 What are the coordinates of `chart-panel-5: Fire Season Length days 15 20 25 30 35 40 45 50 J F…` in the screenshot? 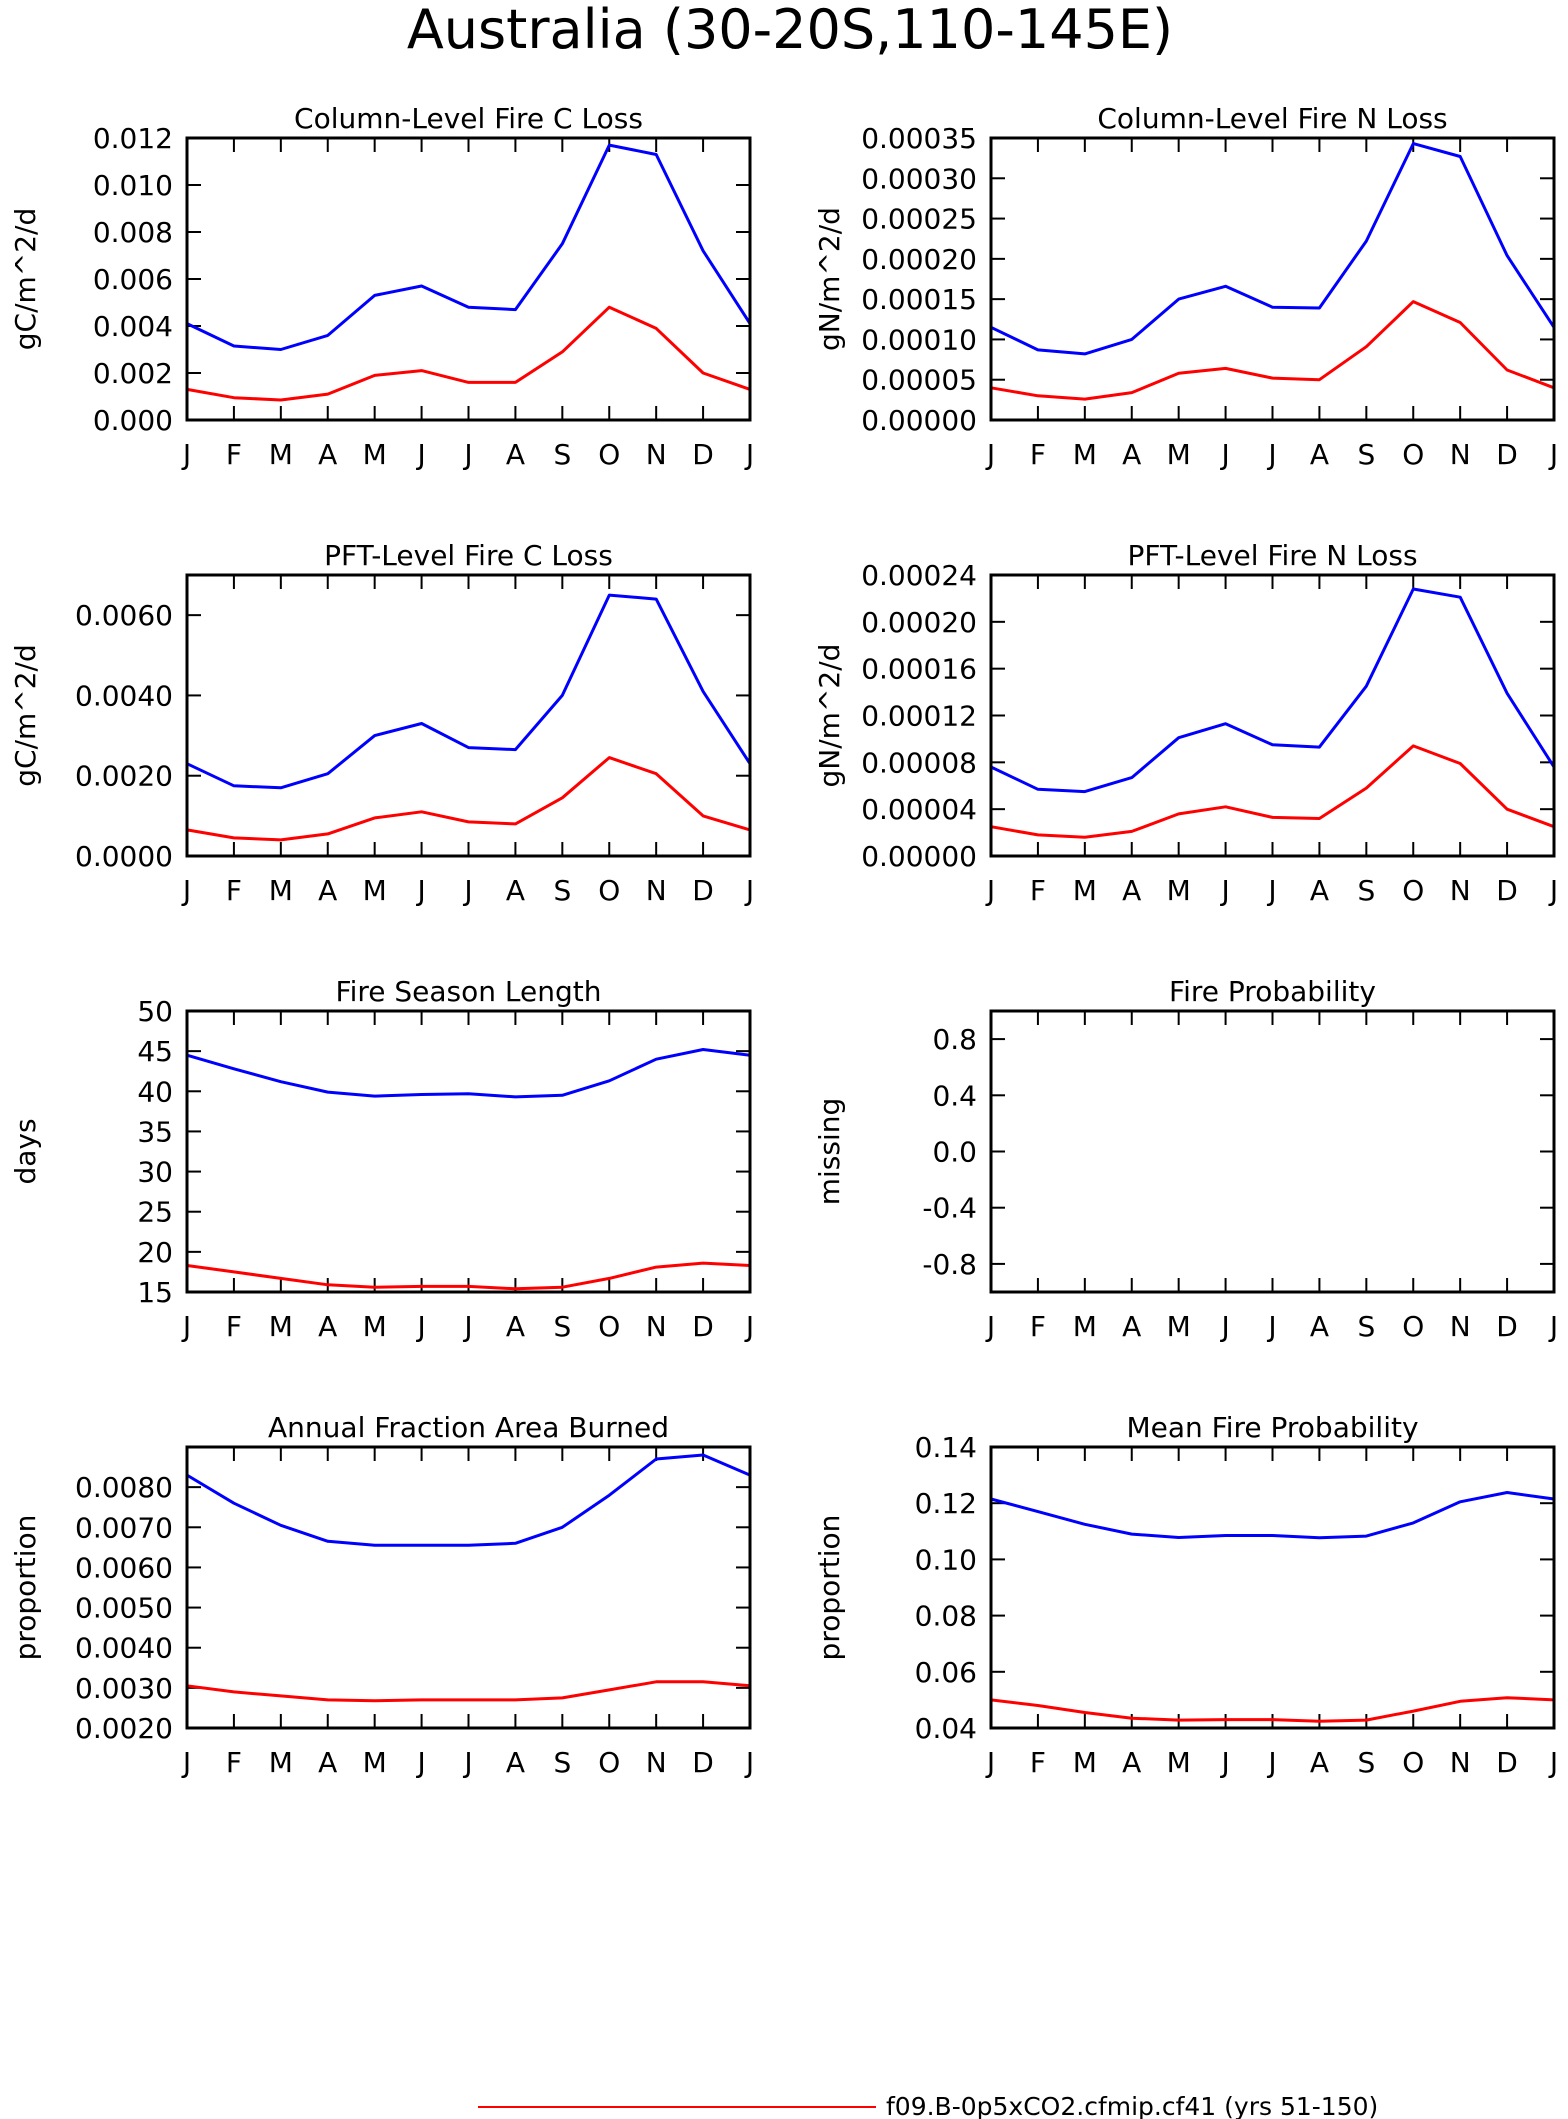 It's located at (381, 1159).